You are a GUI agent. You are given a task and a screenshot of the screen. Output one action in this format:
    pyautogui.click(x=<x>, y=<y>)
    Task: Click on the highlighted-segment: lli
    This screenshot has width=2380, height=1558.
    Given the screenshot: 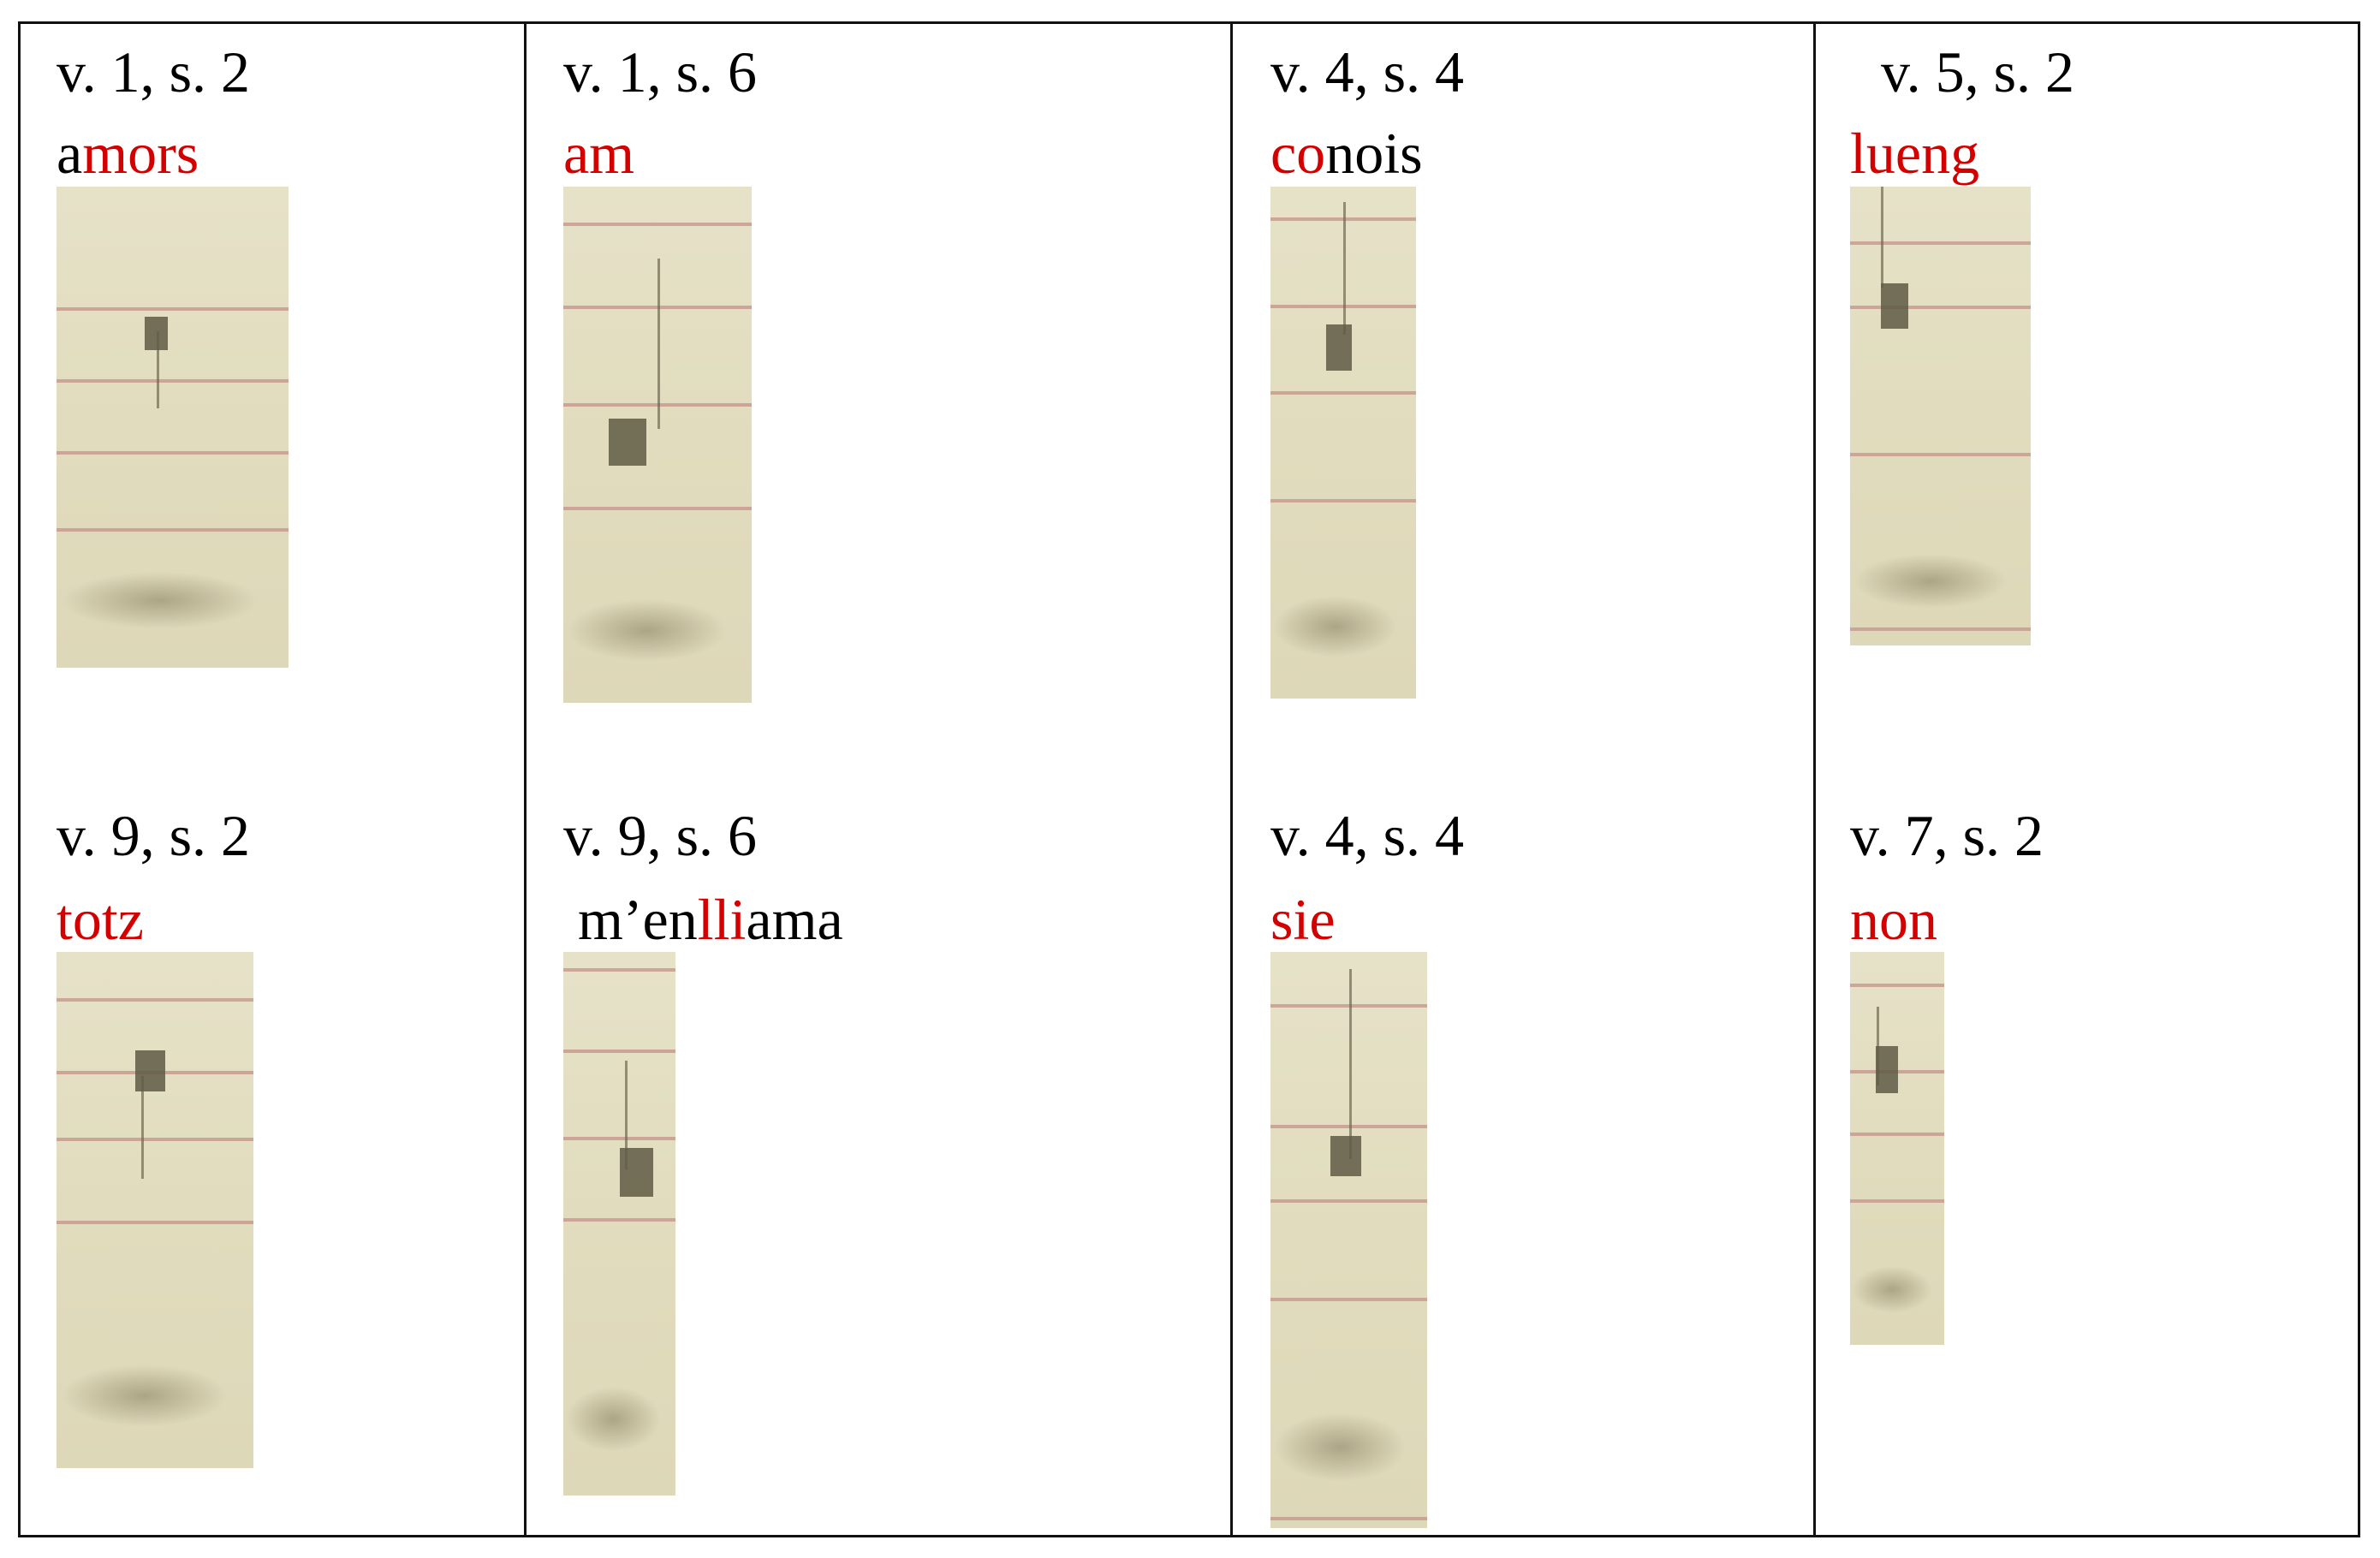 What is the action you would take?
    pyautogui.click(x=722, y=919)
    